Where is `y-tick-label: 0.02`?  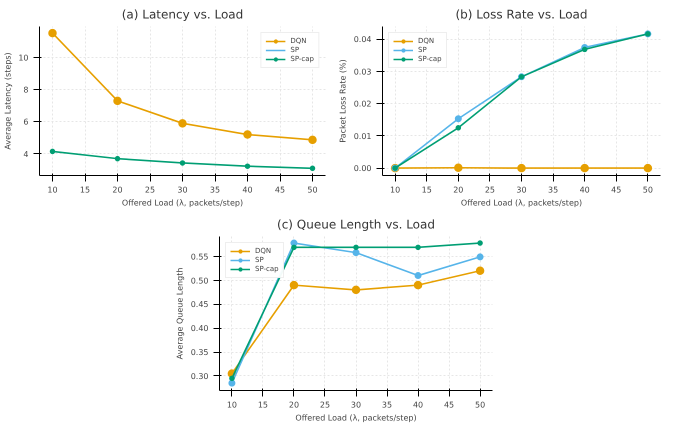
y-tick-label: 0.02 is located at coordinates (363, 104).